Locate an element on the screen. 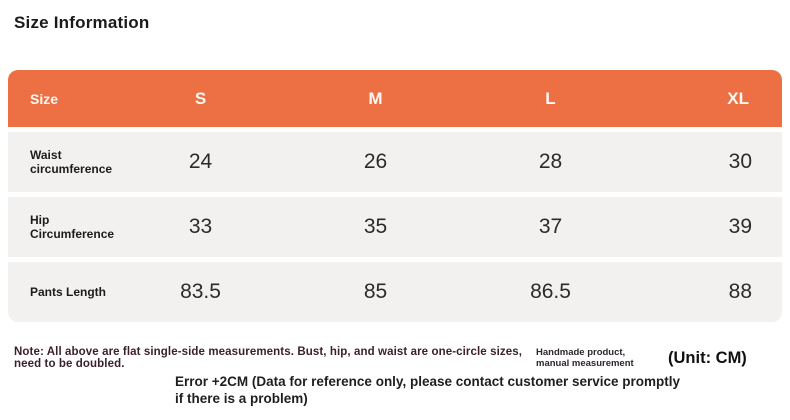  row-label-hip: Hip Circumference is located at coordinates (72, 226).